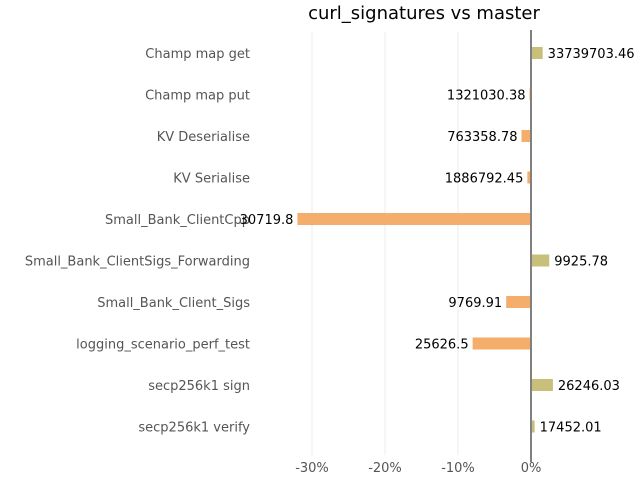  What do you see at coordinates (197, 54) in the screenshot?
I see `category-label: Champ map get` at bounding box center [197, 54].